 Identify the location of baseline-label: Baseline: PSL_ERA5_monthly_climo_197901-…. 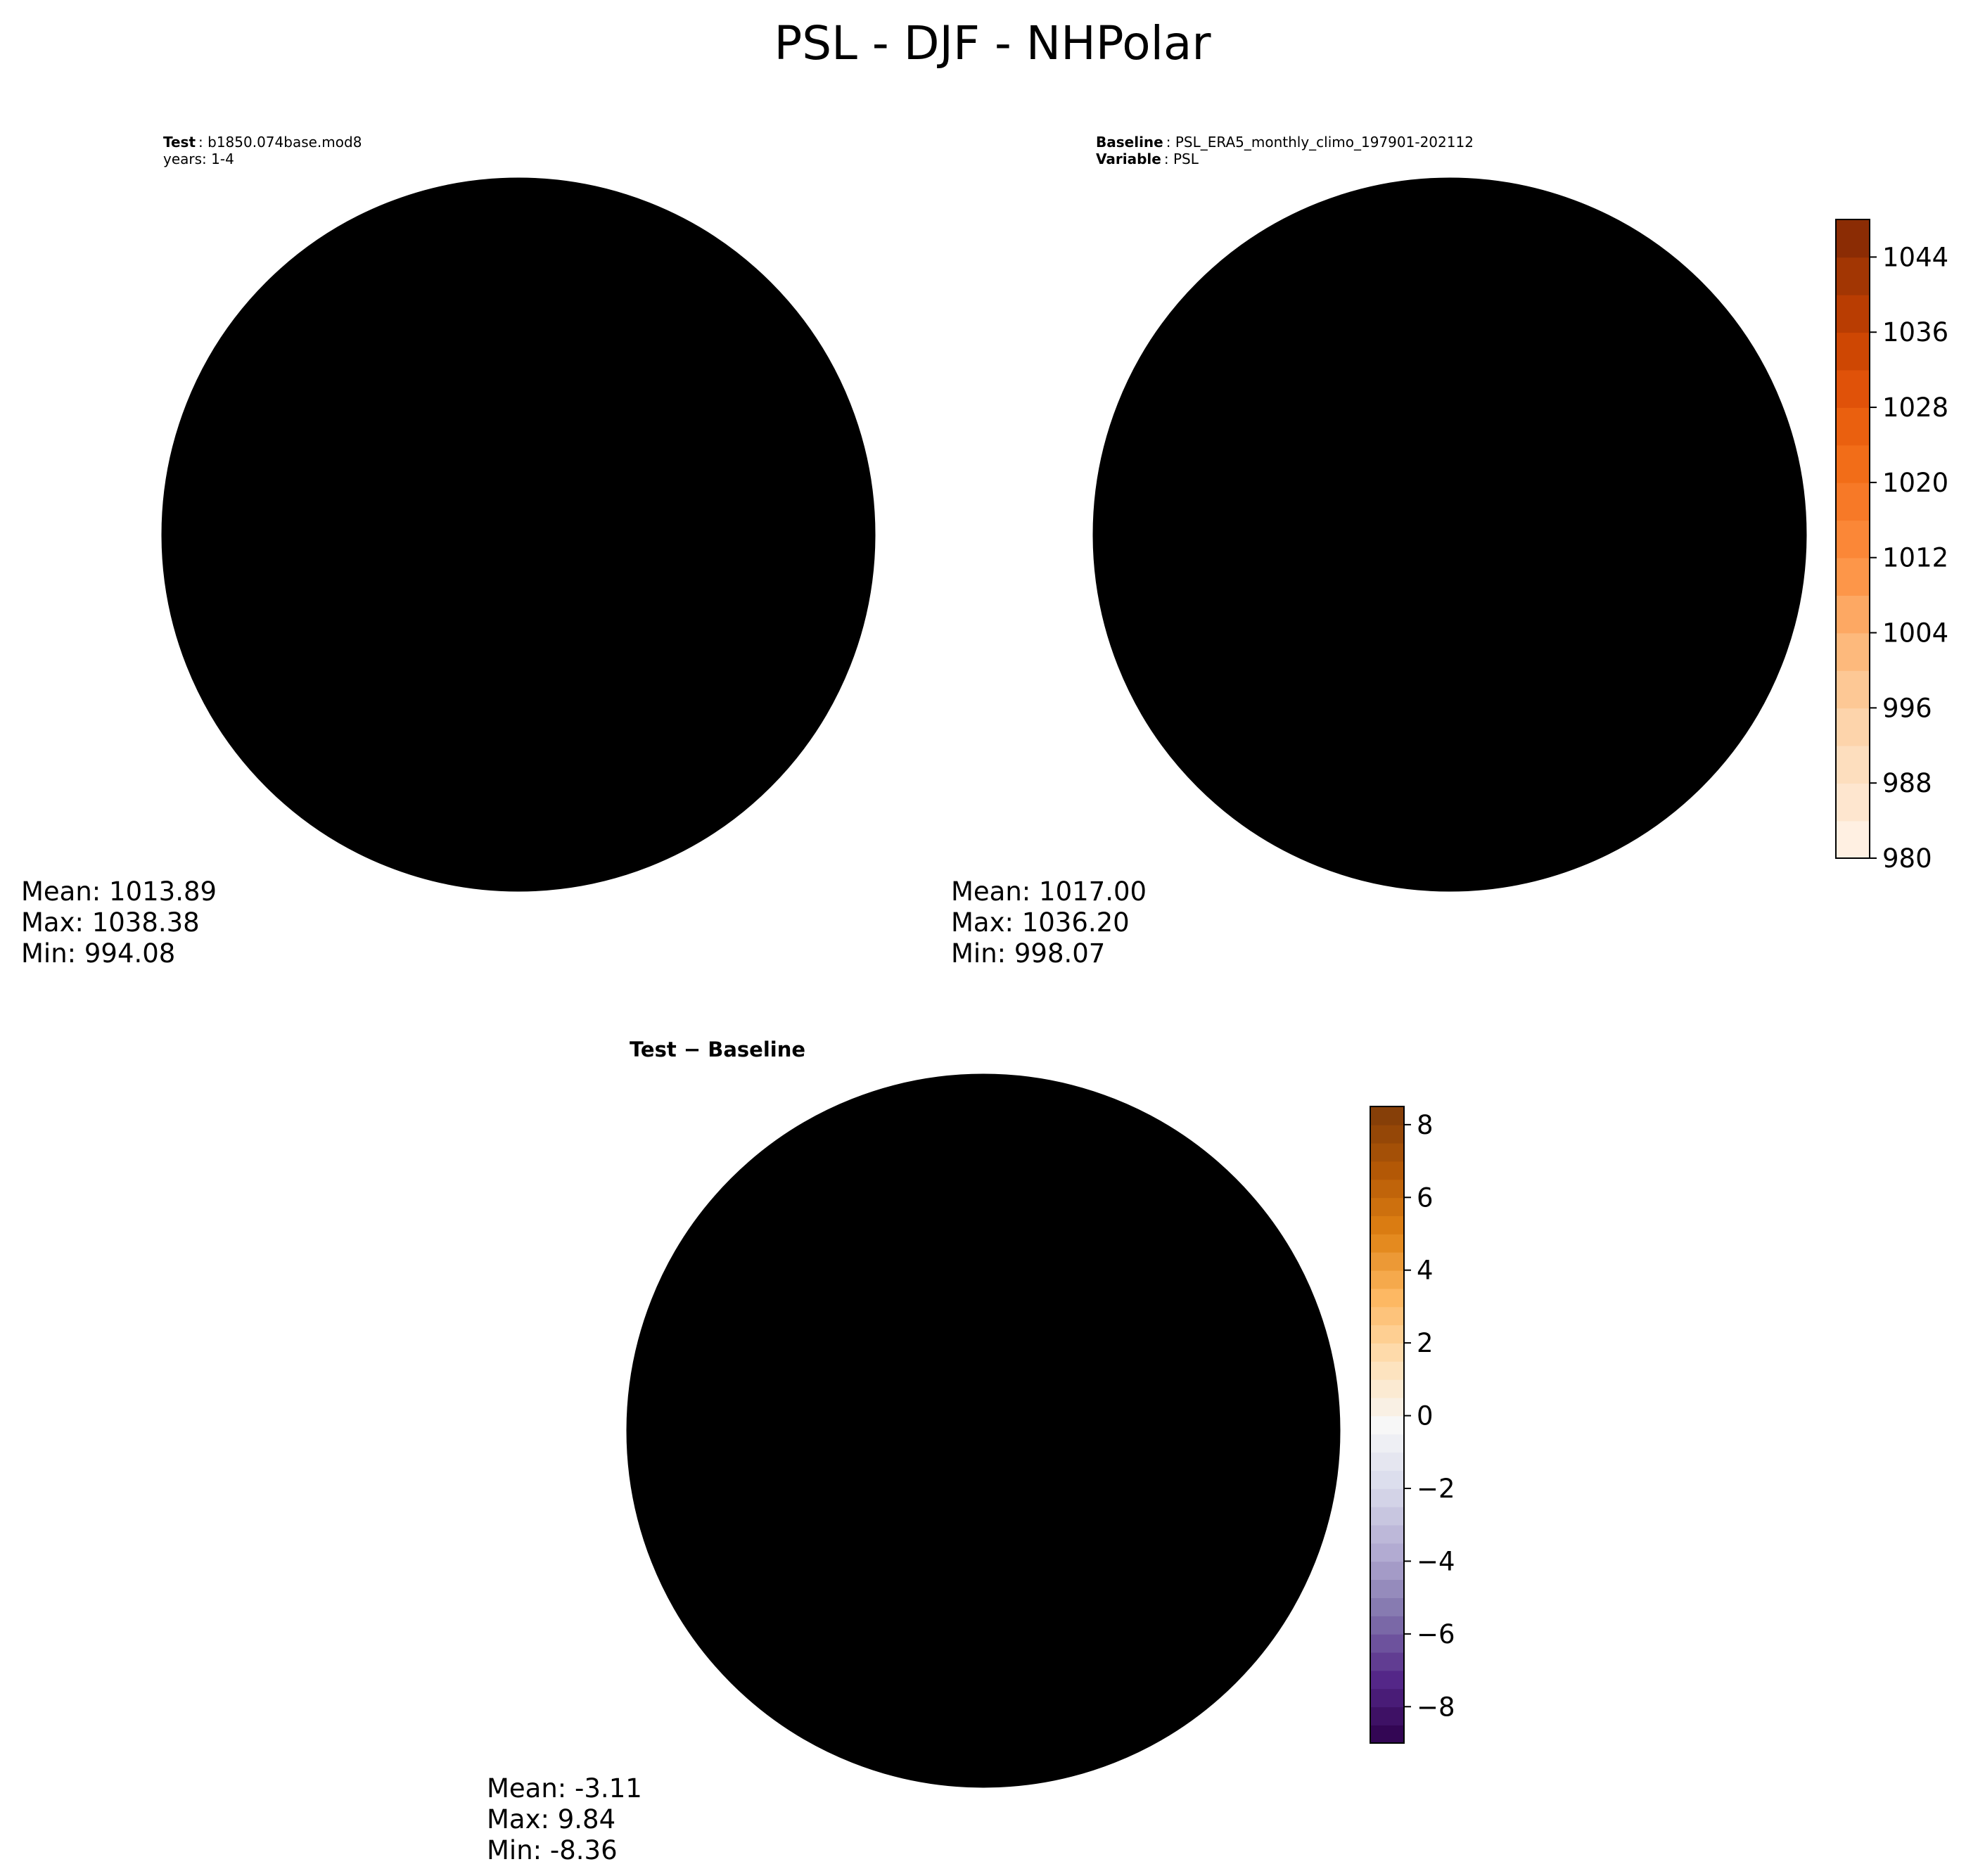
(1285, 142).